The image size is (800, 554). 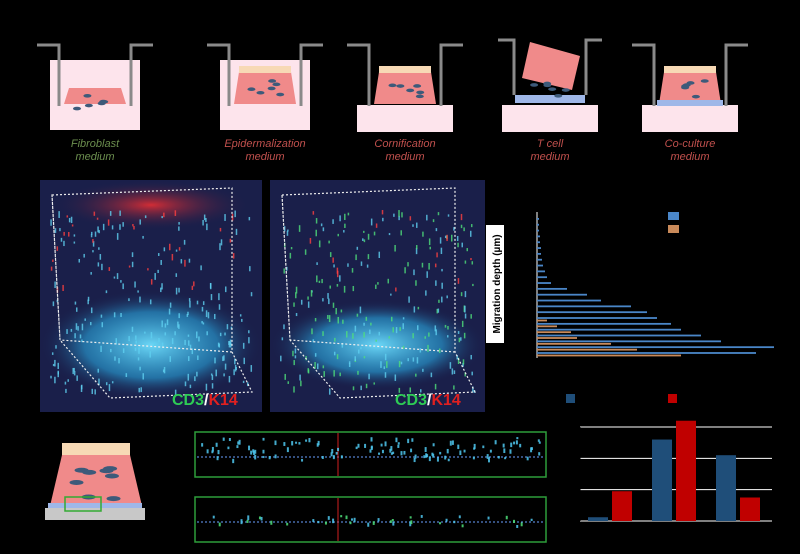 What do you see at coordinates (151, 205) in the screenshot?
I see `red-signal` at bounding box center [151, 205].